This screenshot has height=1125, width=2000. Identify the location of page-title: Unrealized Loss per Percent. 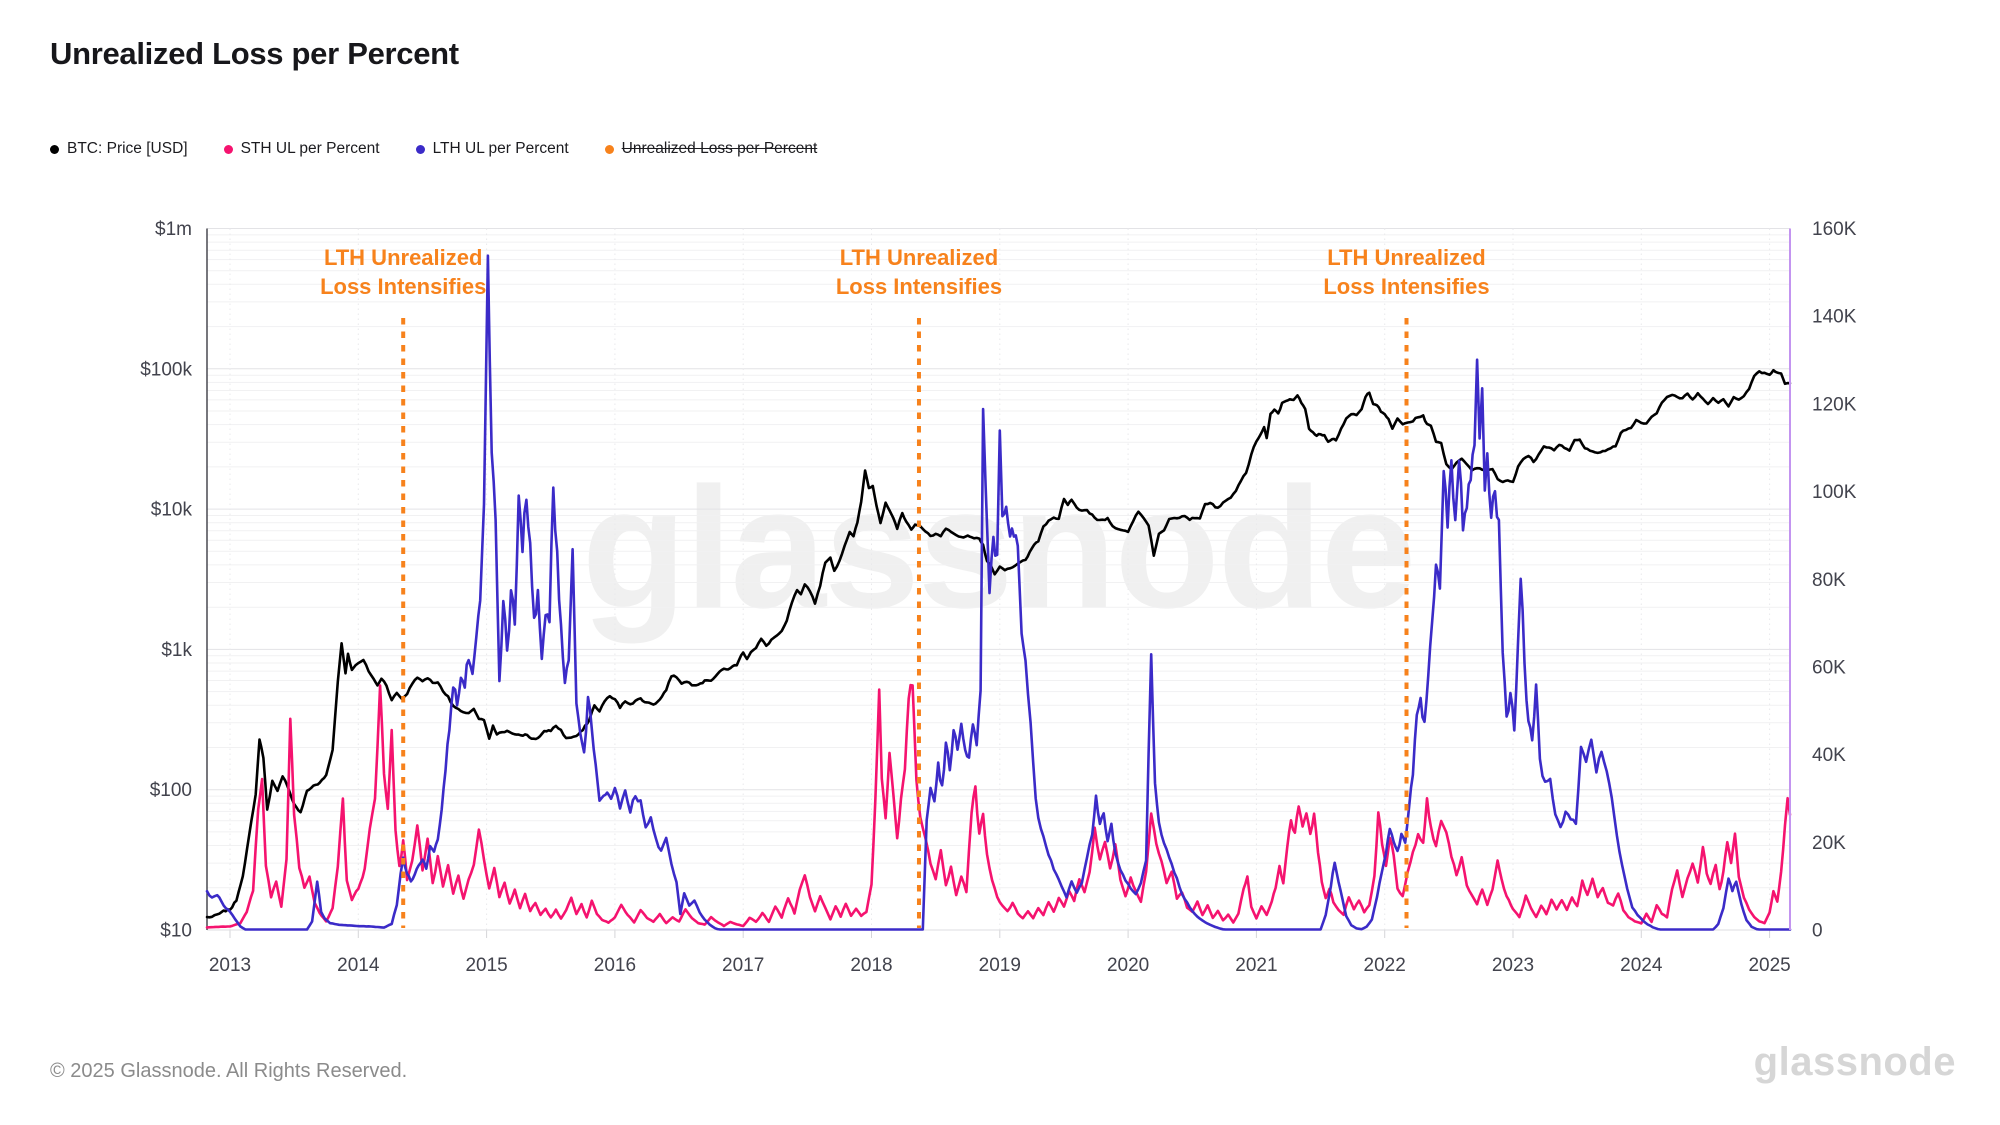
(254, 53).